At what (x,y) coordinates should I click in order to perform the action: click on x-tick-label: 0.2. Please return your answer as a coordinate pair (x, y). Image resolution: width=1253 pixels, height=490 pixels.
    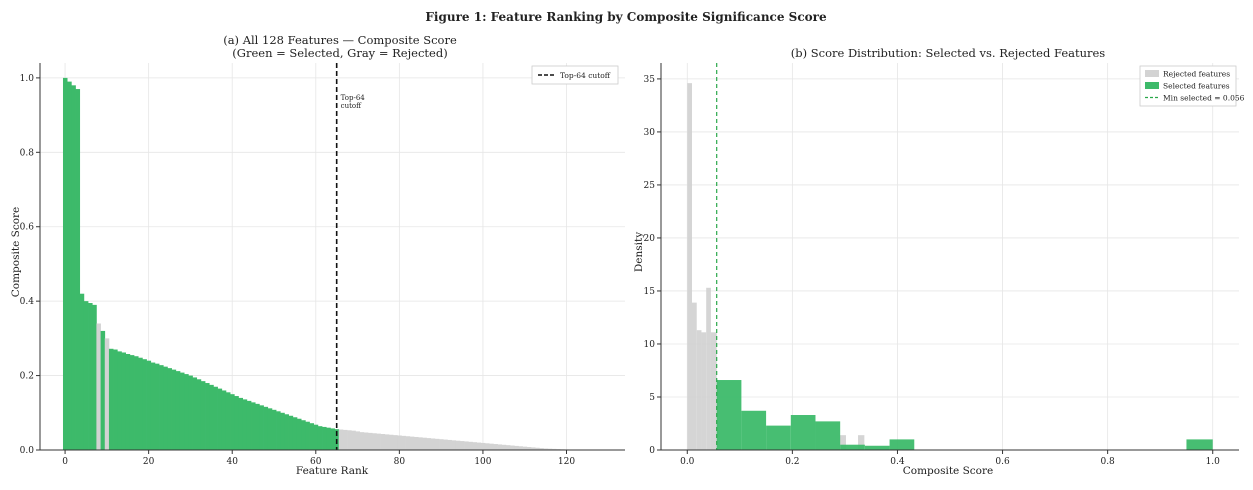
    Looking at the image, I should click on (792, 462).